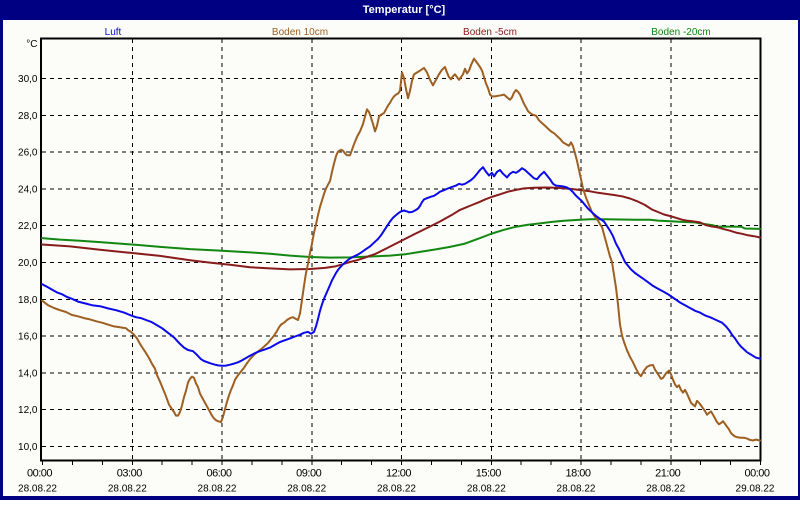  What do you see at coordinates (398, 474) in the screenshot?
I see `svg-text: 12:00` at bounding box center [398, 474].